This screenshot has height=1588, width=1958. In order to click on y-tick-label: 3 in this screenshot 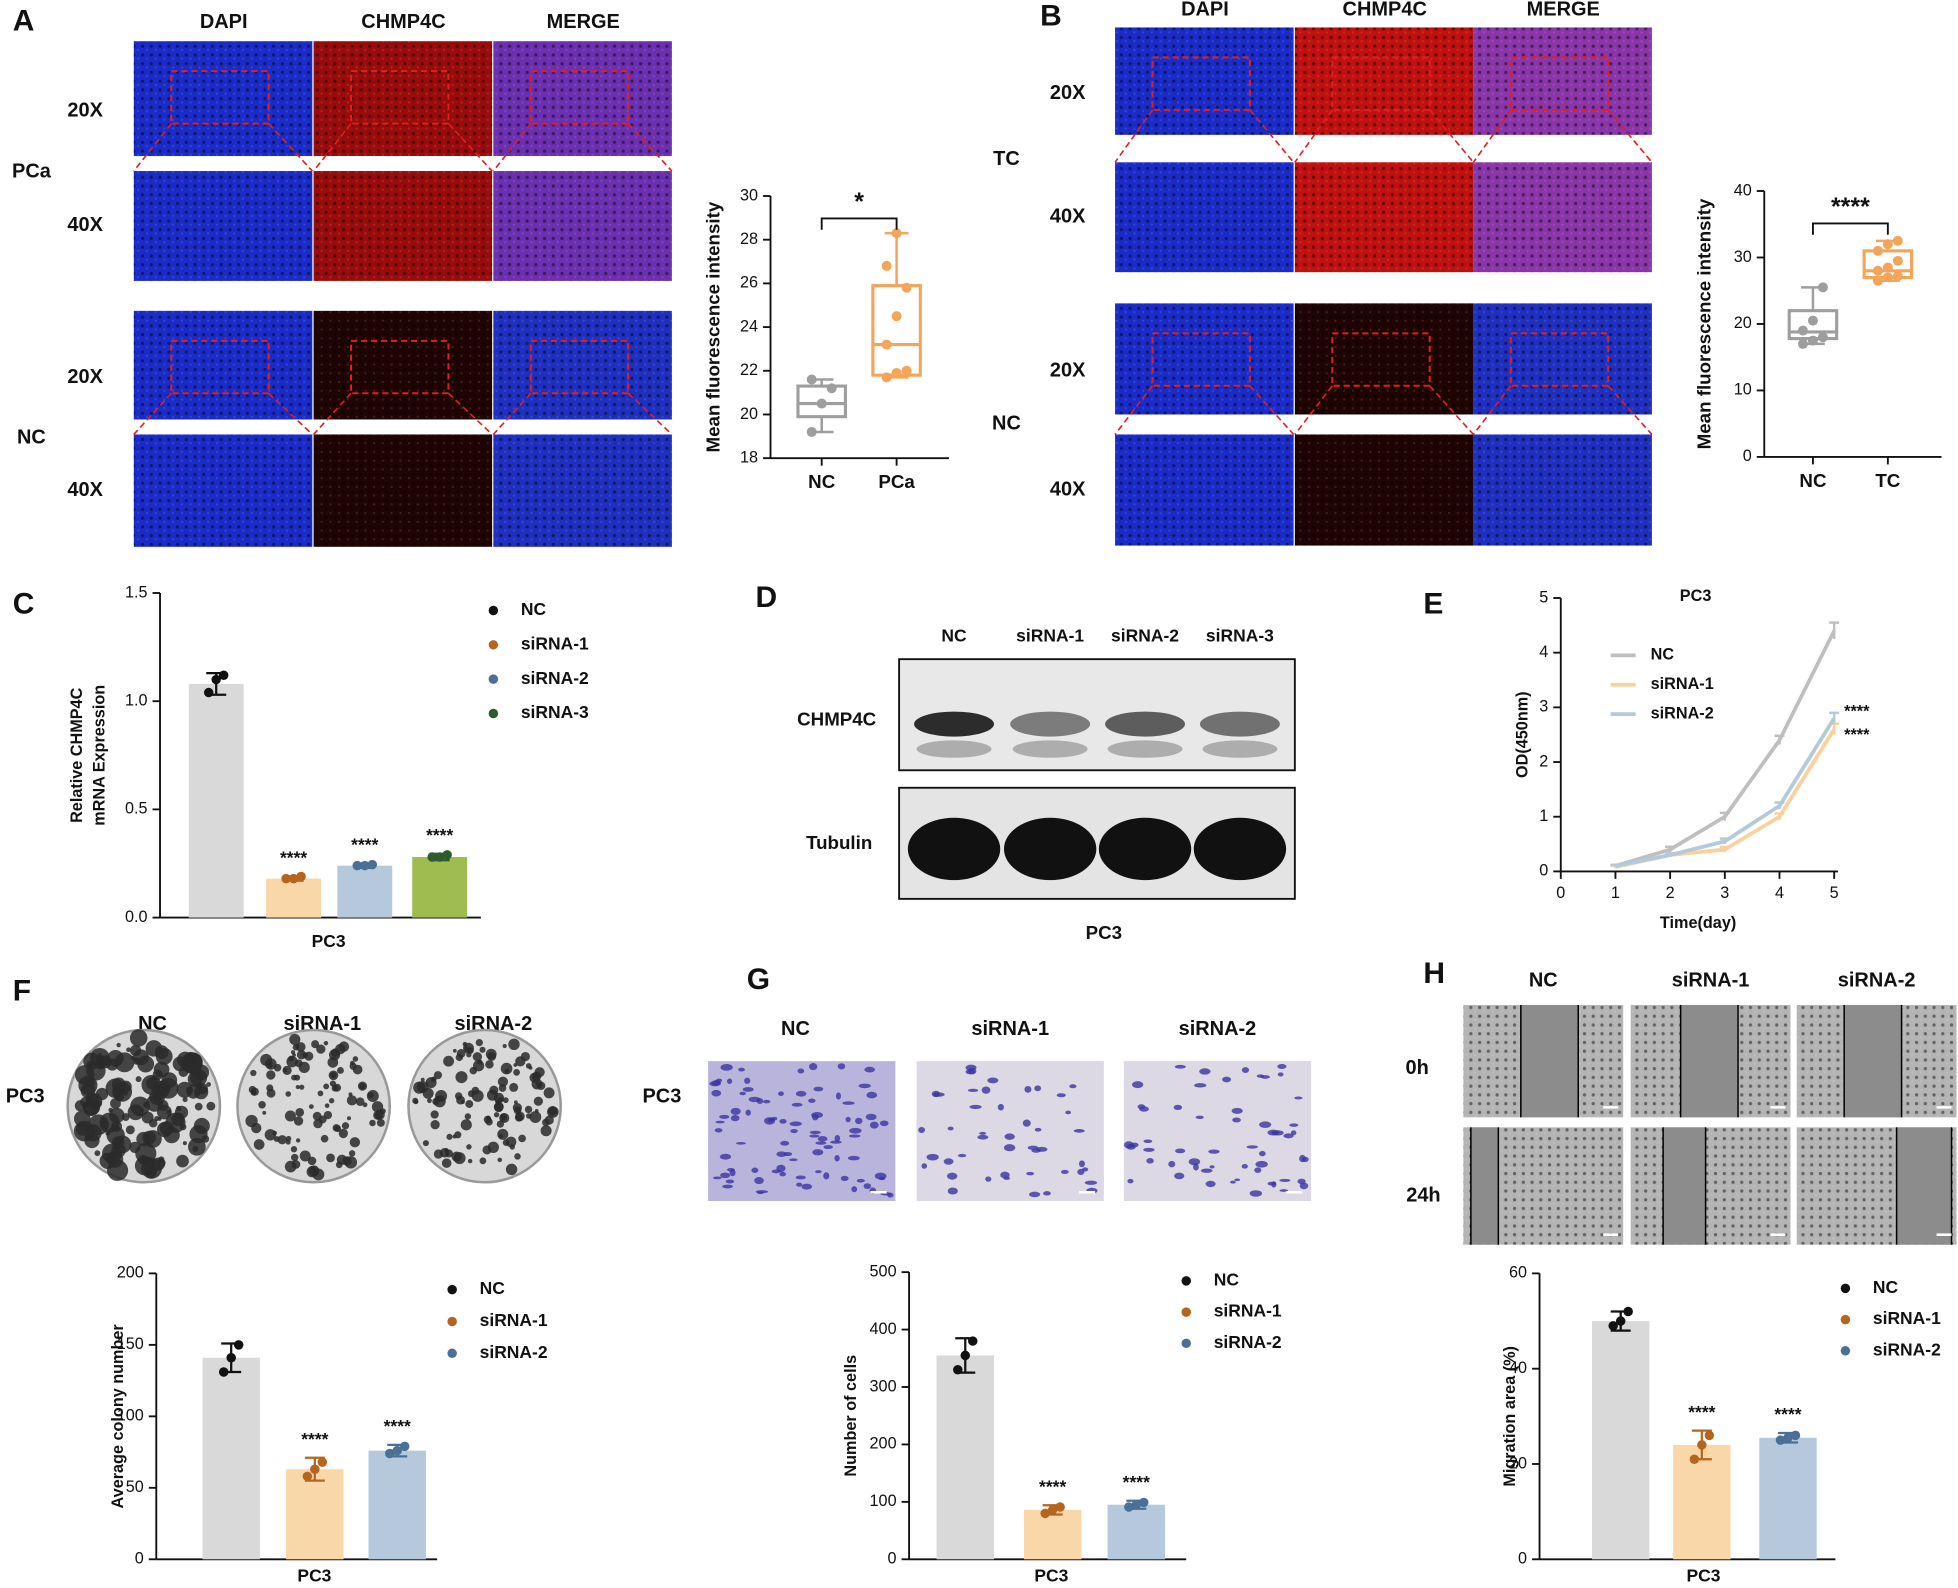, I will do `click(1543, 707)`.